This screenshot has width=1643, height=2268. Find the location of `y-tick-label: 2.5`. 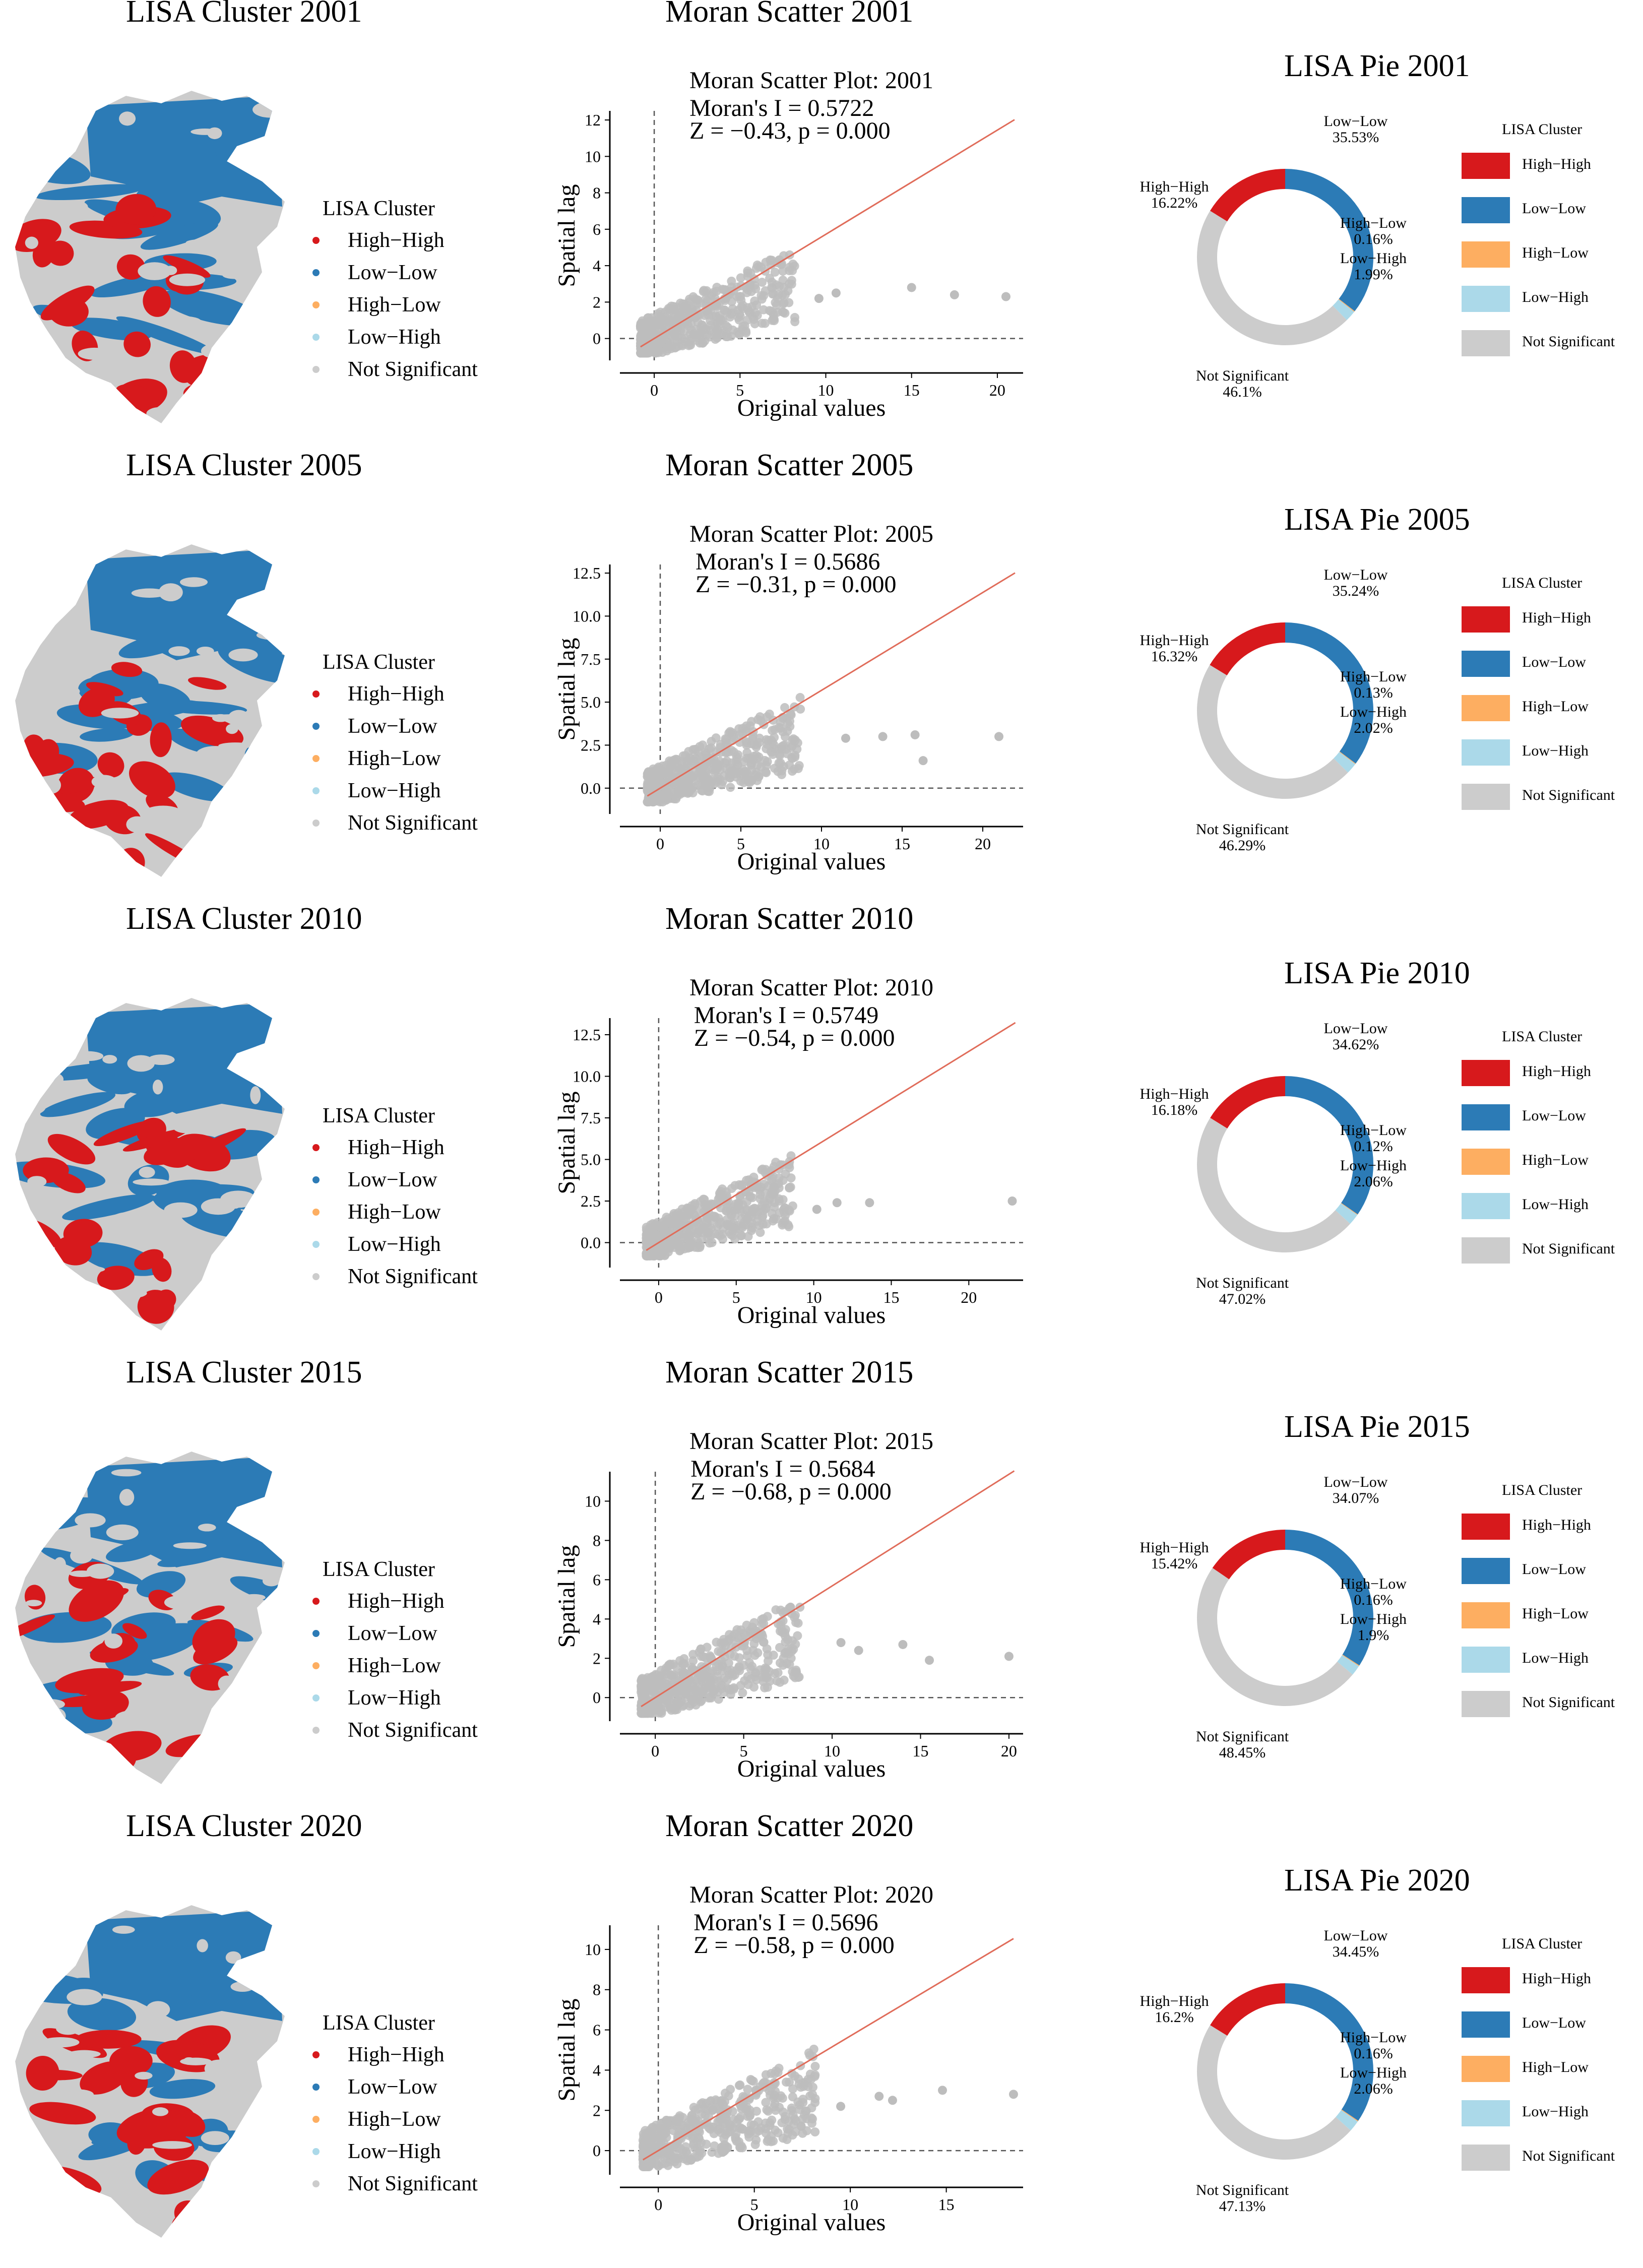

y-tick-label: 2.5 is located at coordinates (591, 1201).